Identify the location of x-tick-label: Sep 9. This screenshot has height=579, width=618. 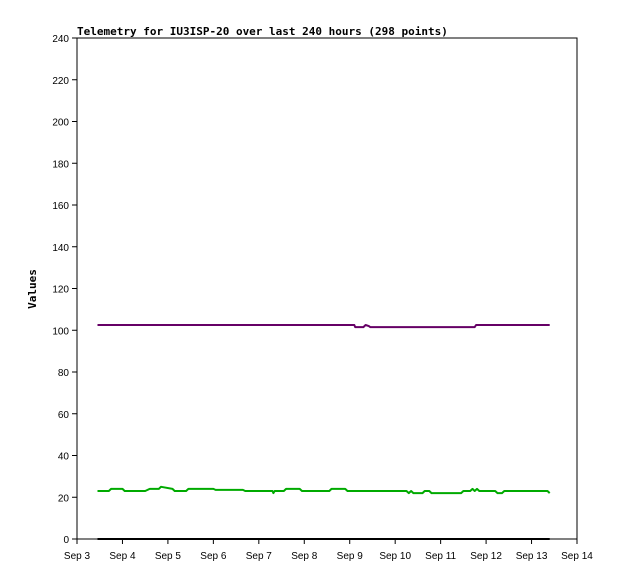
(350, 556).